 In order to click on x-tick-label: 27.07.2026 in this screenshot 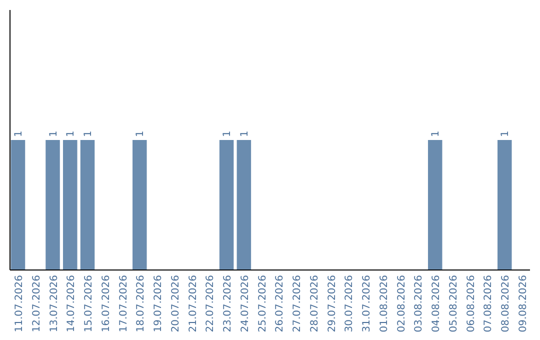, I will do `click(298, 303)`.